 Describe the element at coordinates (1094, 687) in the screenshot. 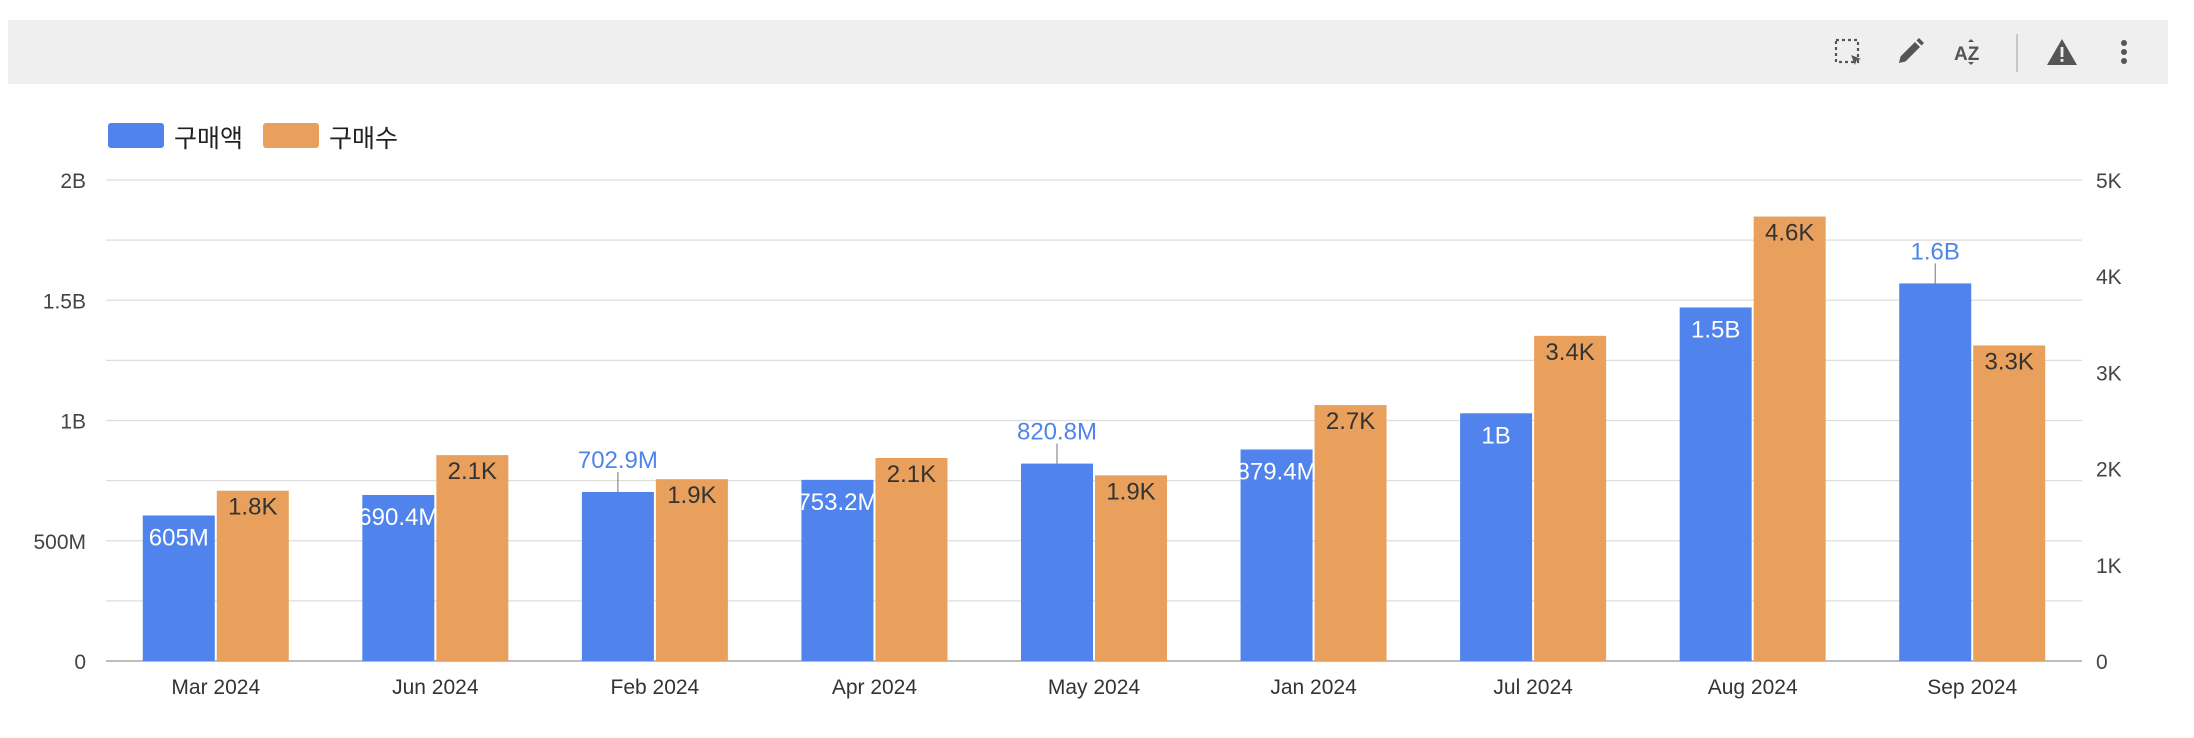

I see `x-tick-label: May 2024` at that location.